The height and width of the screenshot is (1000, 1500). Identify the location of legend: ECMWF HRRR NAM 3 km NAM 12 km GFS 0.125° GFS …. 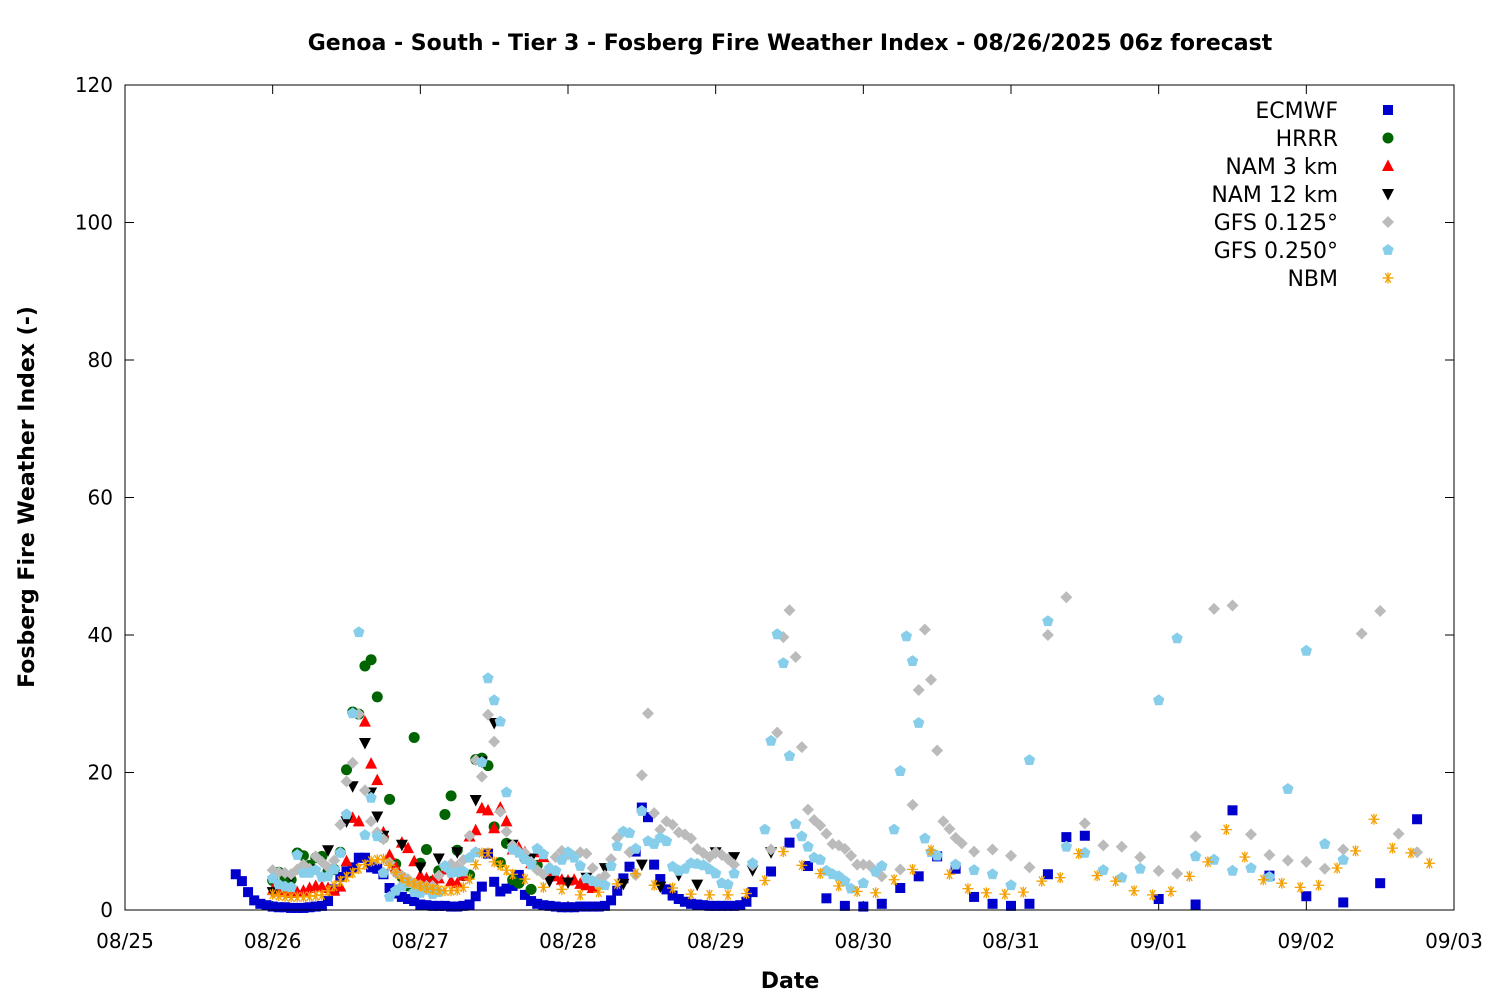
(1302, 195).